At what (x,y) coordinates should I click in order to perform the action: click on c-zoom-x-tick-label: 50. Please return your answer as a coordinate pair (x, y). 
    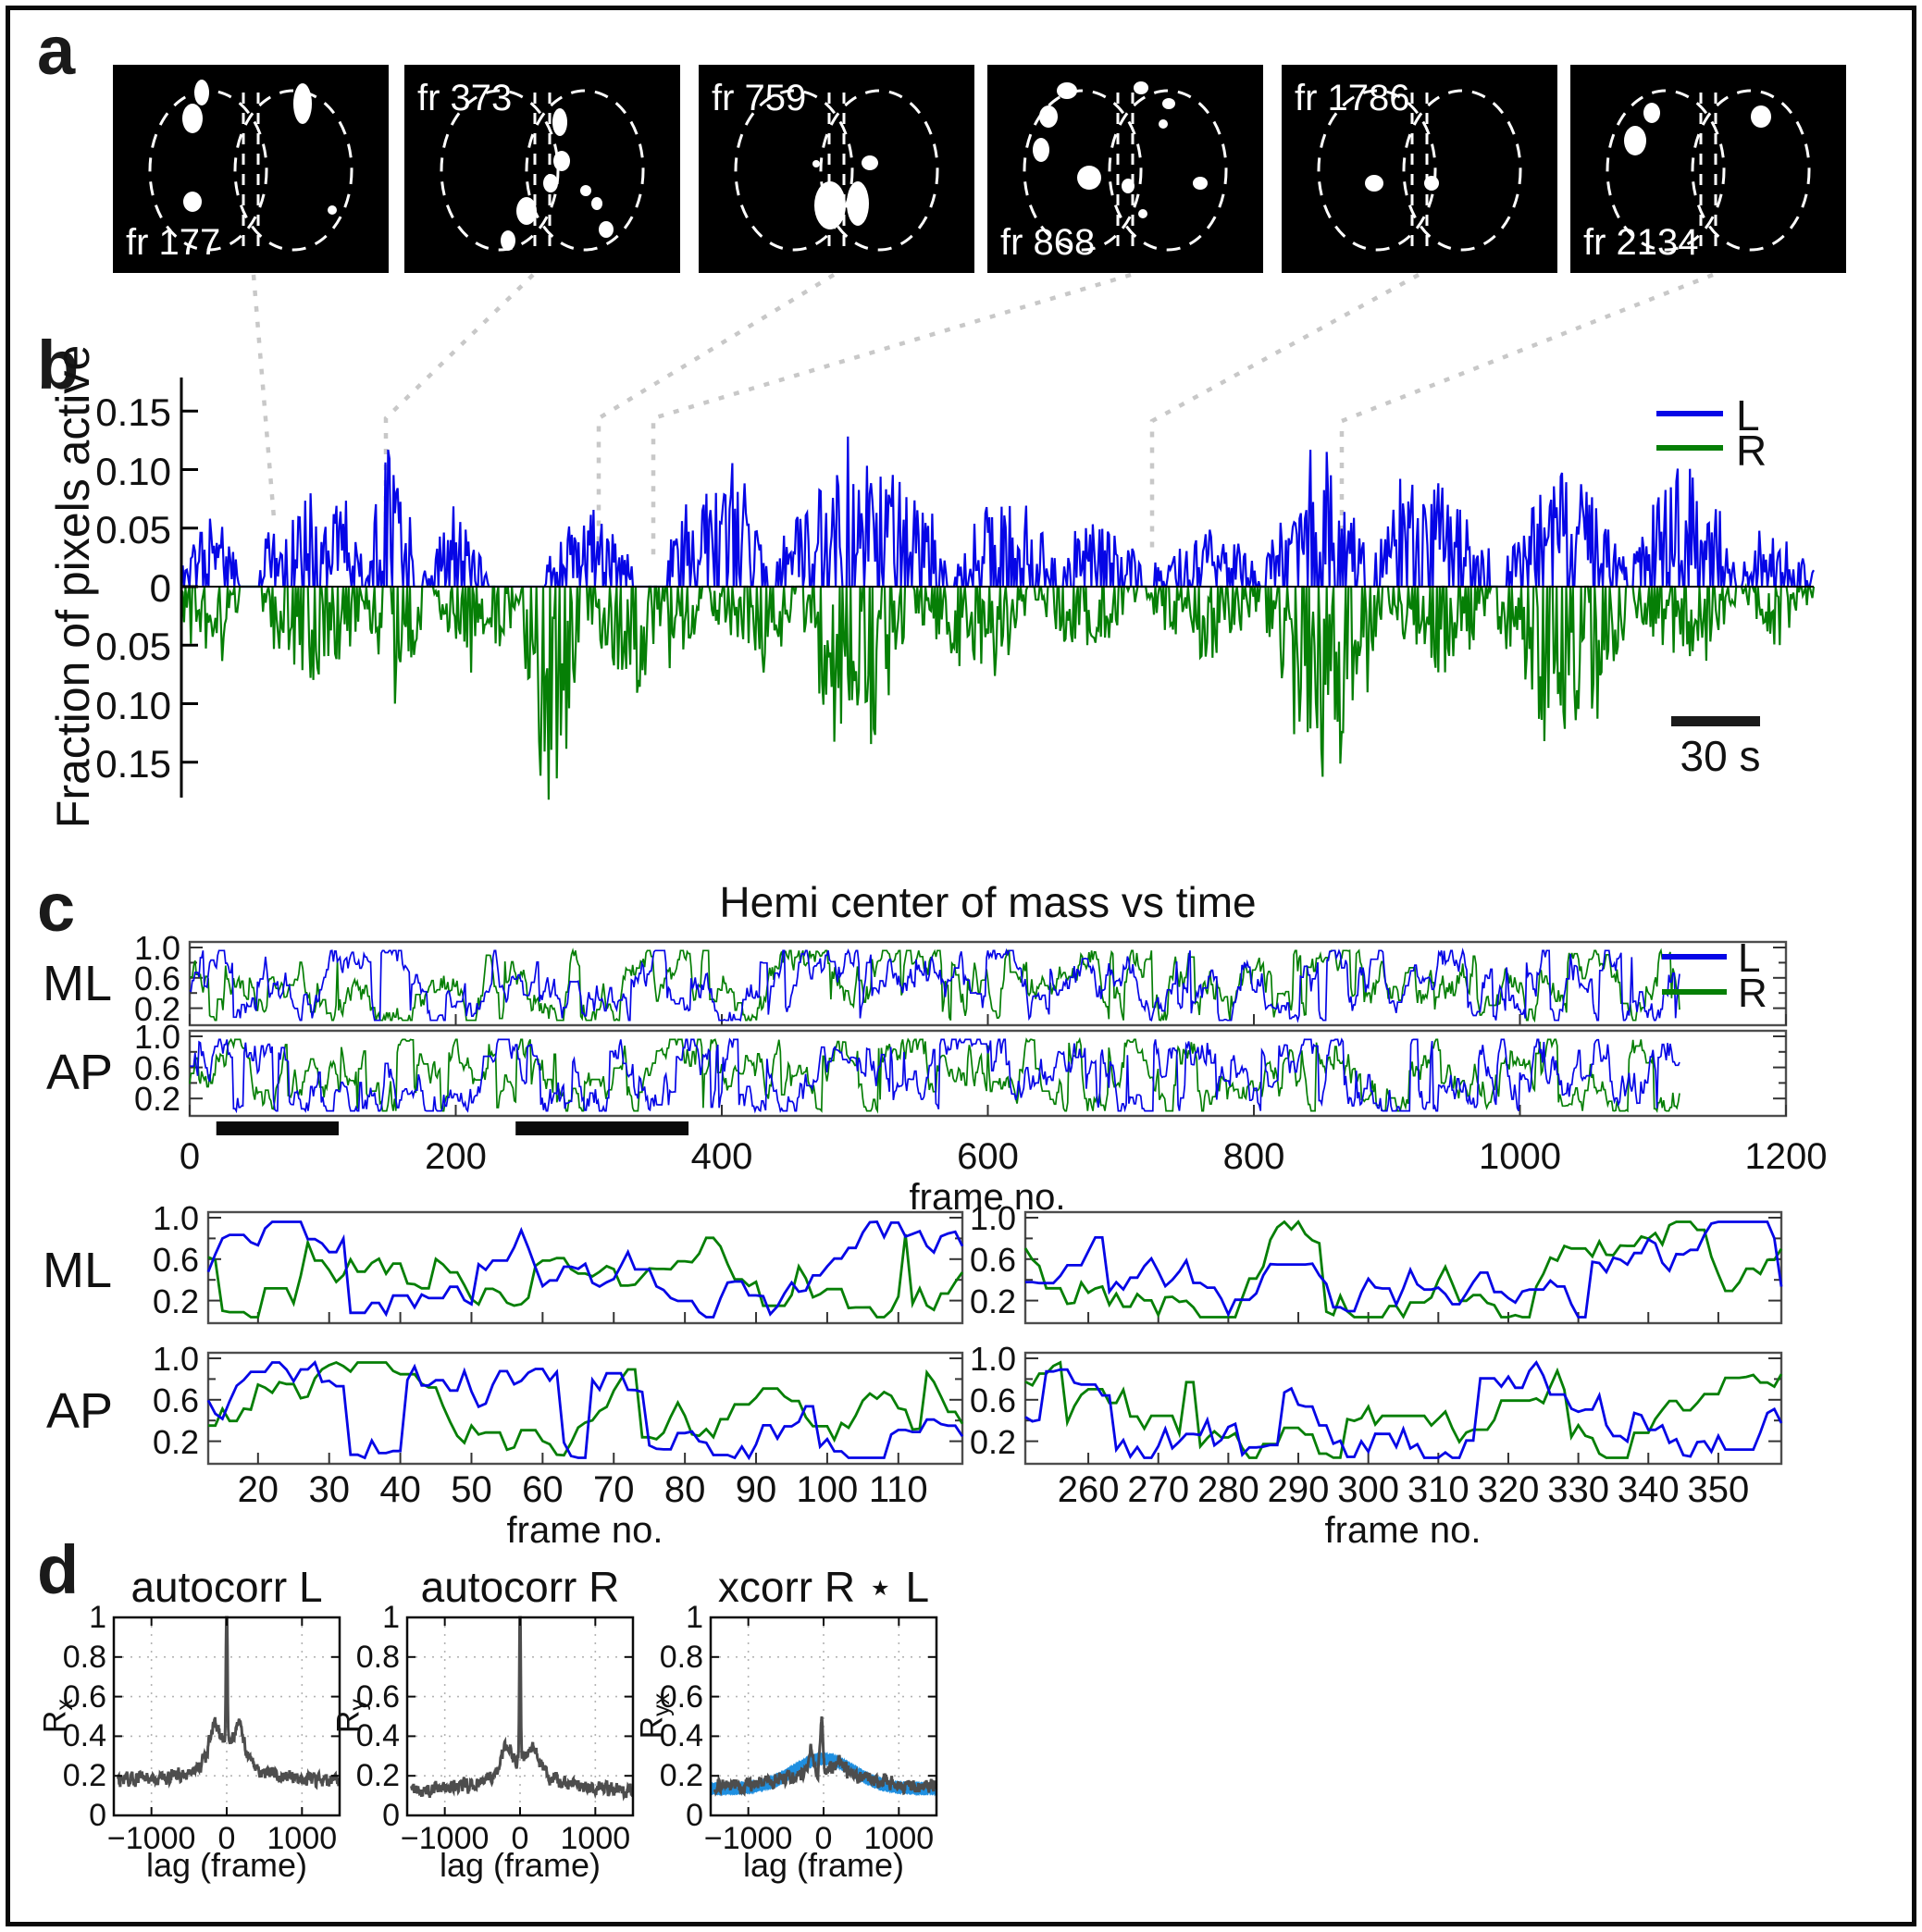
    Looking at the image, I should click on (471, 1490).